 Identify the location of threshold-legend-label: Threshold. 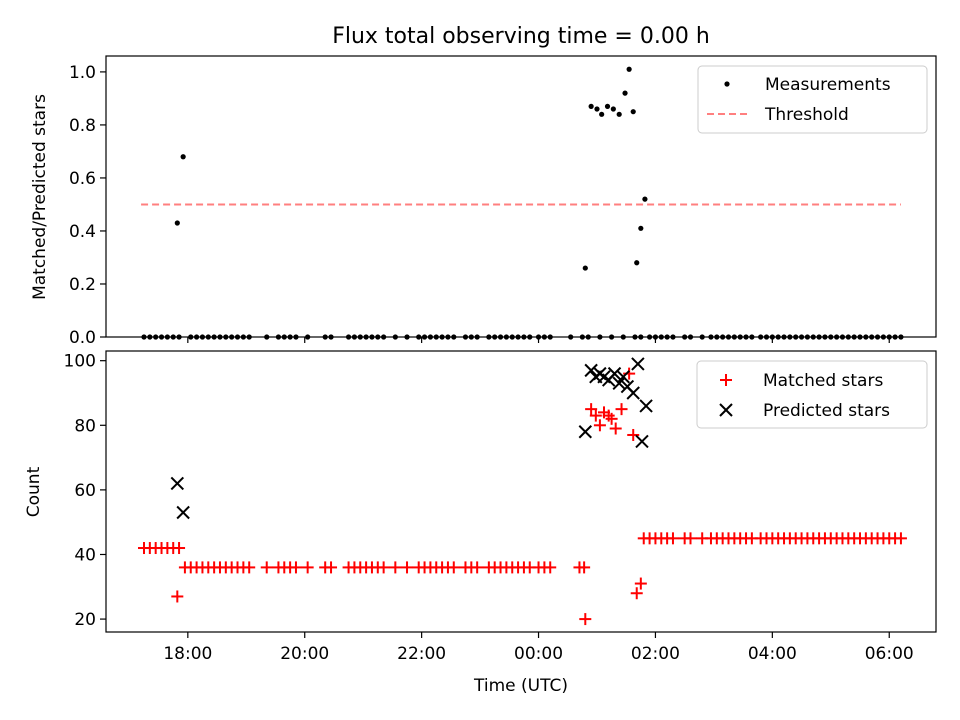
(806, 115).